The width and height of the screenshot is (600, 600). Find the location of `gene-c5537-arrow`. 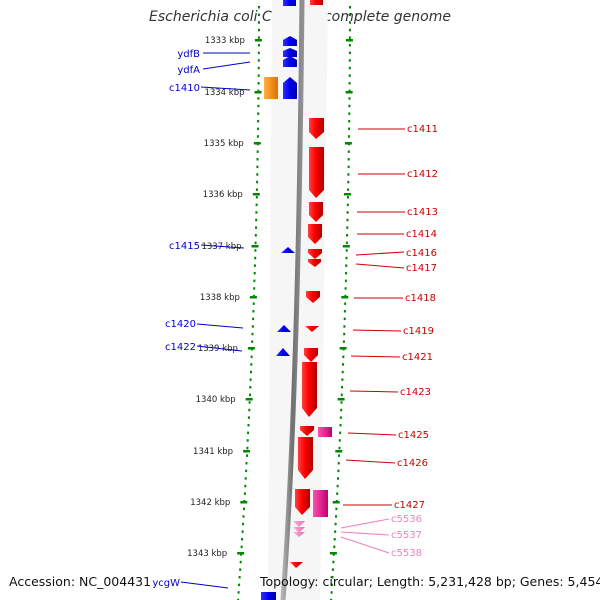

gene-c5537-arrow is located at coordinates (299, 530).